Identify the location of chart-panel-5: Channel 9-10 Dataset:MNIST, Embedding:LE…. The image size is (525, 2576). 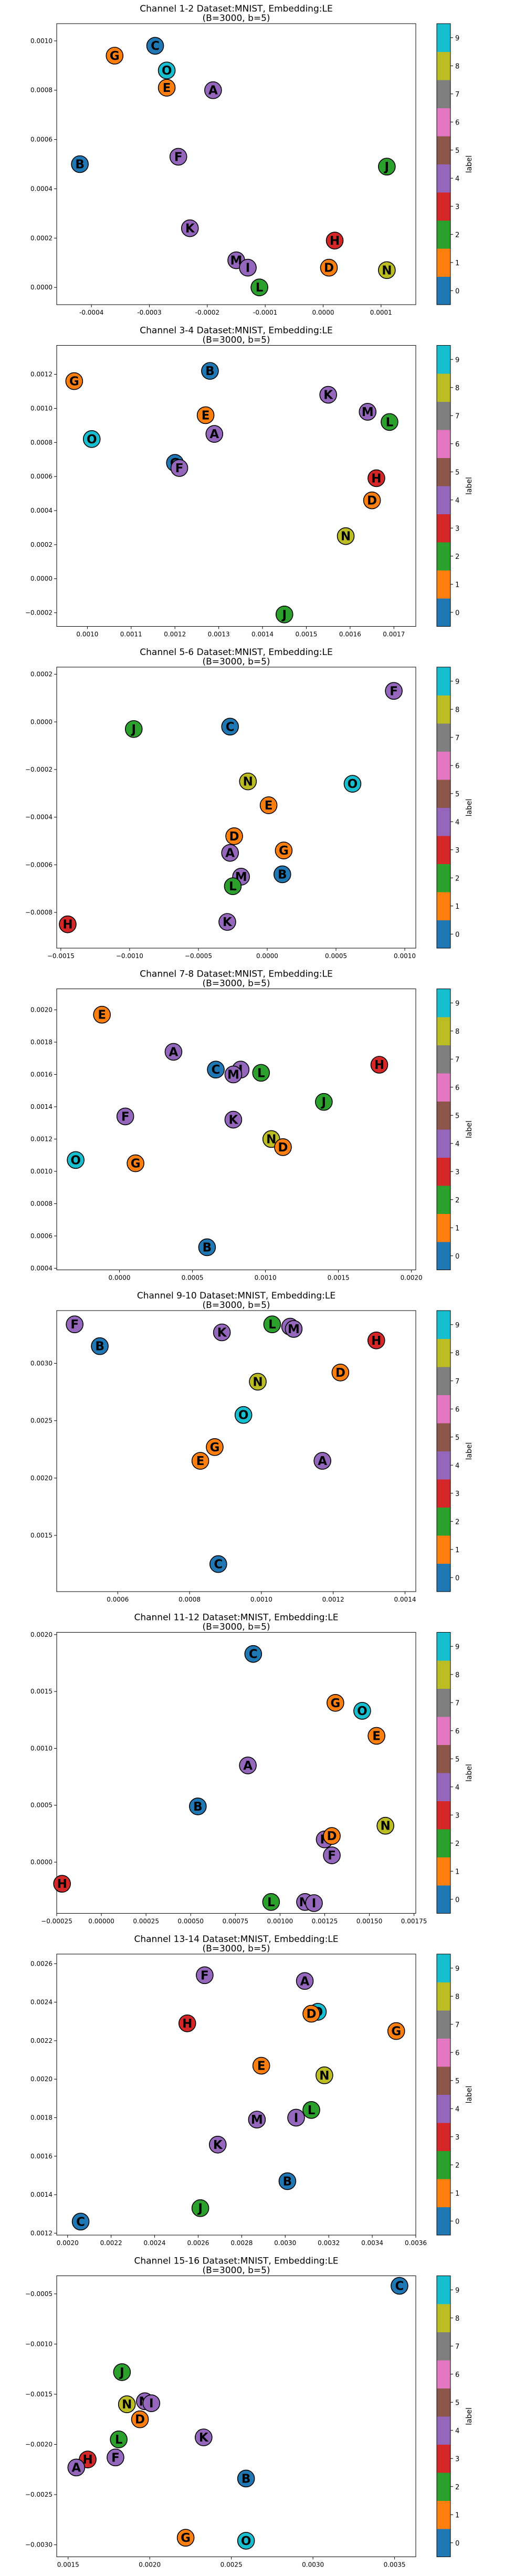
(252, 1447).